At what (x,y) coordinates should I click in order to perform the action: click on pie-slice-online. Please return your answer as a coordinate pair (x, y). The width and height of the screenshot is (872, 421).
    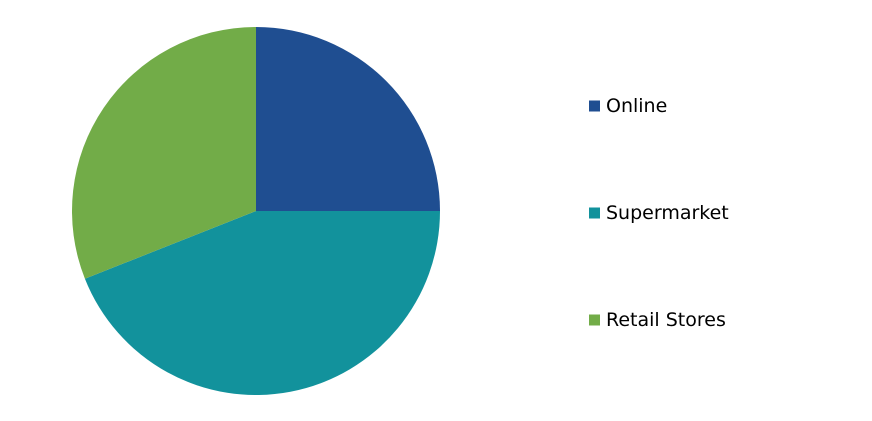
    Looking at the image, I should click on (348, 119).